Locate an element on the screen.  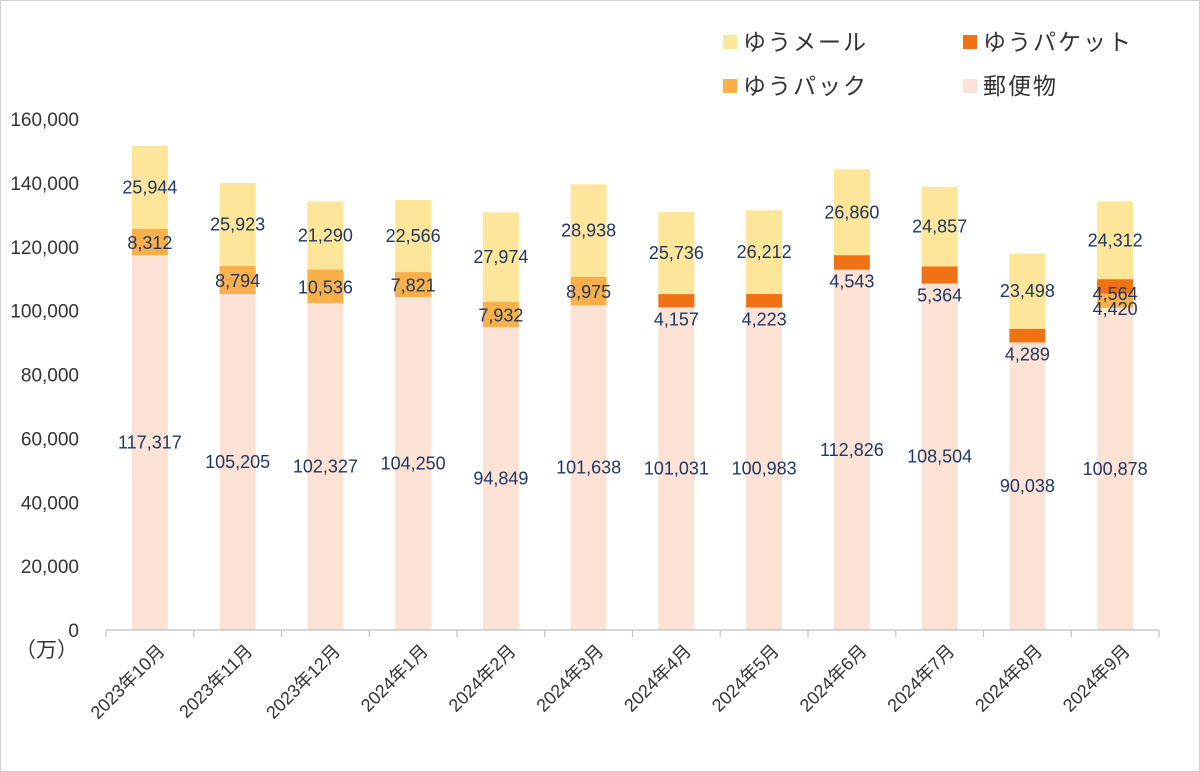
data-label-letter-mail: 117,317 is located at coordinates (150, 443).